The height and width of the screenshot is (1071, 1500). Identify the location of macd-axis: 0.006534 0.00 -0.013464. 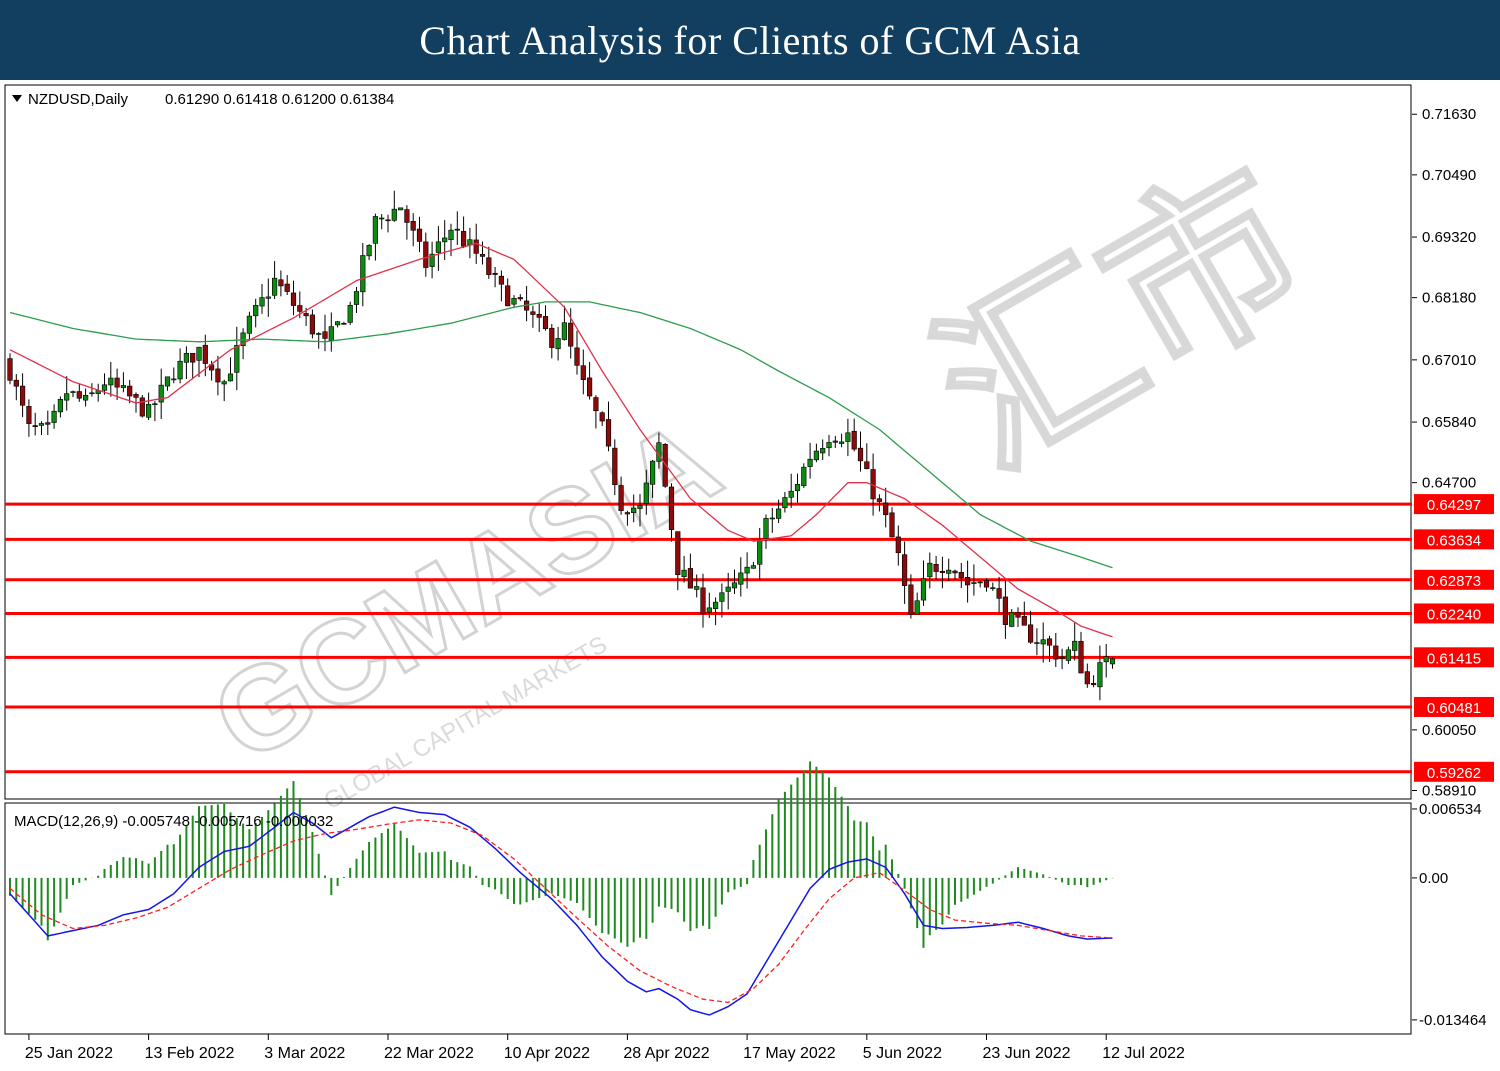
(1449, 915).